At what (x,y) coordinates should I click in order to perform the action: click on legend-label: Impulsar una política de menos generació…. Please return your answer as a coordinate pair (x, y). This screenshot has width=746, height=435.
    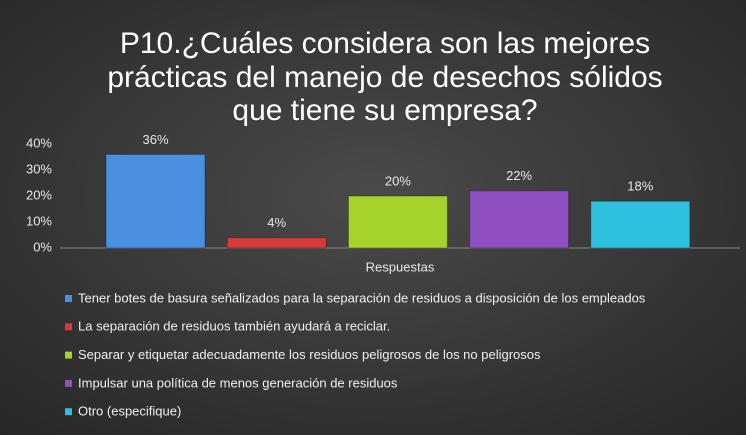
    Looking at the image, I should click on (238, 382).